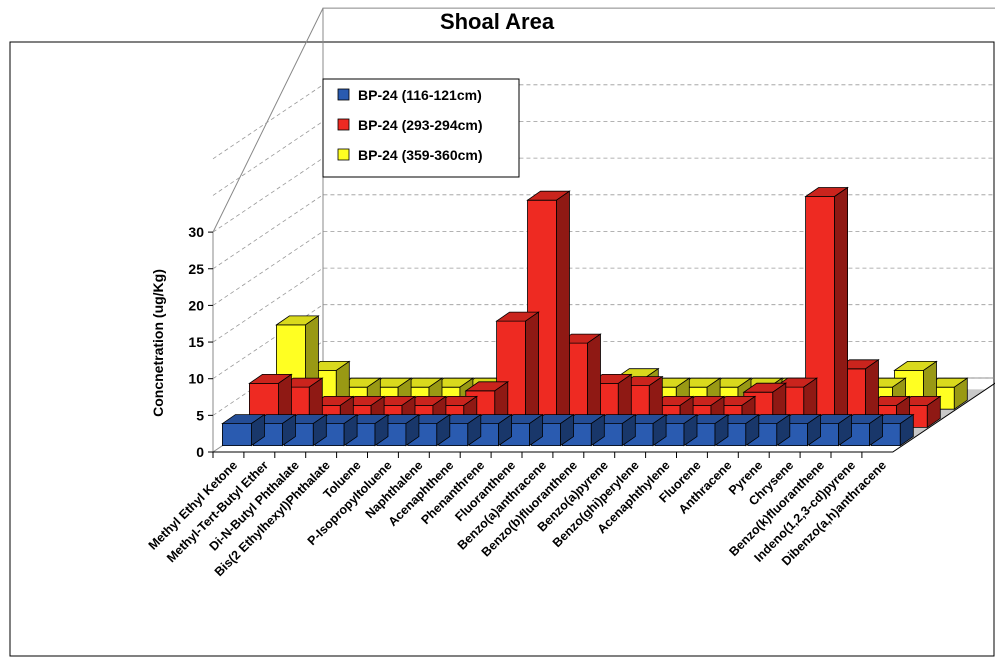  What do you see at coordinates (158, 343) in the screenshot?
I see `y-axis-label: Concnetration (ug/Kg)` at bounding box center [158, 343].